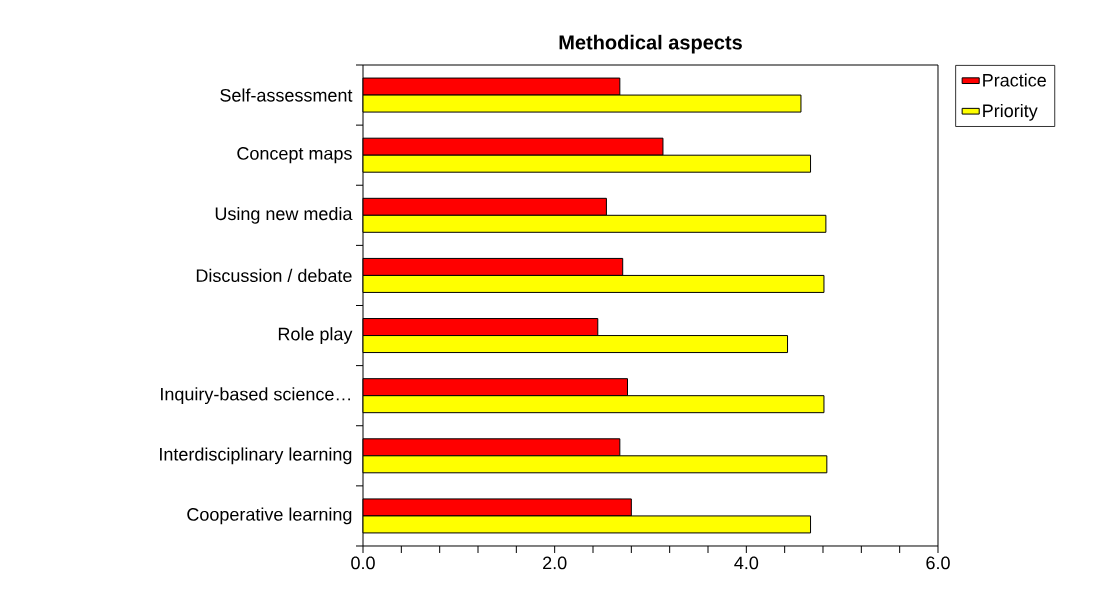 The height and width of the screenshot is (594, 1108). I want to click on x-tick-label: 2.0, so click(555, 563).